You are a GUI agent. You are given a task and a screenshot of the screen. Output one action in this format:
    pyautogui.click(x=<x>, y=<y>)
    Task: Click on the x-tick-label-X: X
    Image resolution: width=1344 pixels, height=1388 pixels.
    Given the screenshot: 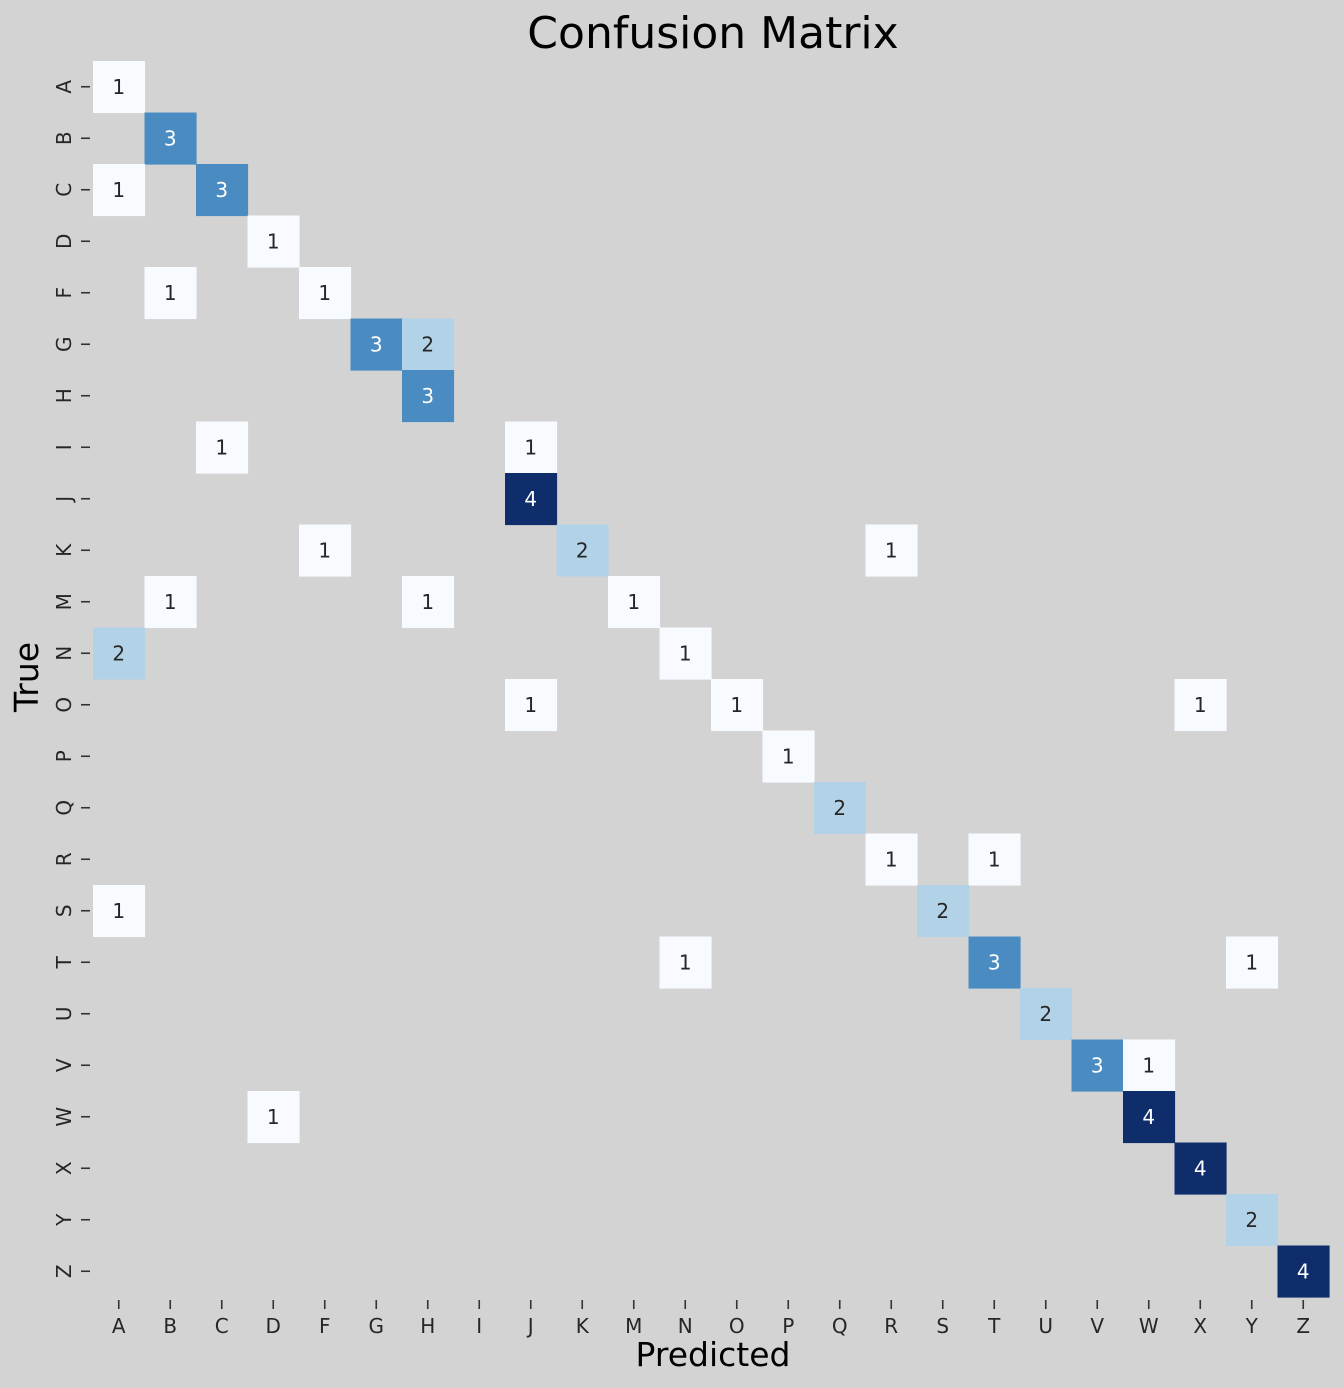 What is the action you would take?
    pyautogui.click(x=1200, y=1326)
    